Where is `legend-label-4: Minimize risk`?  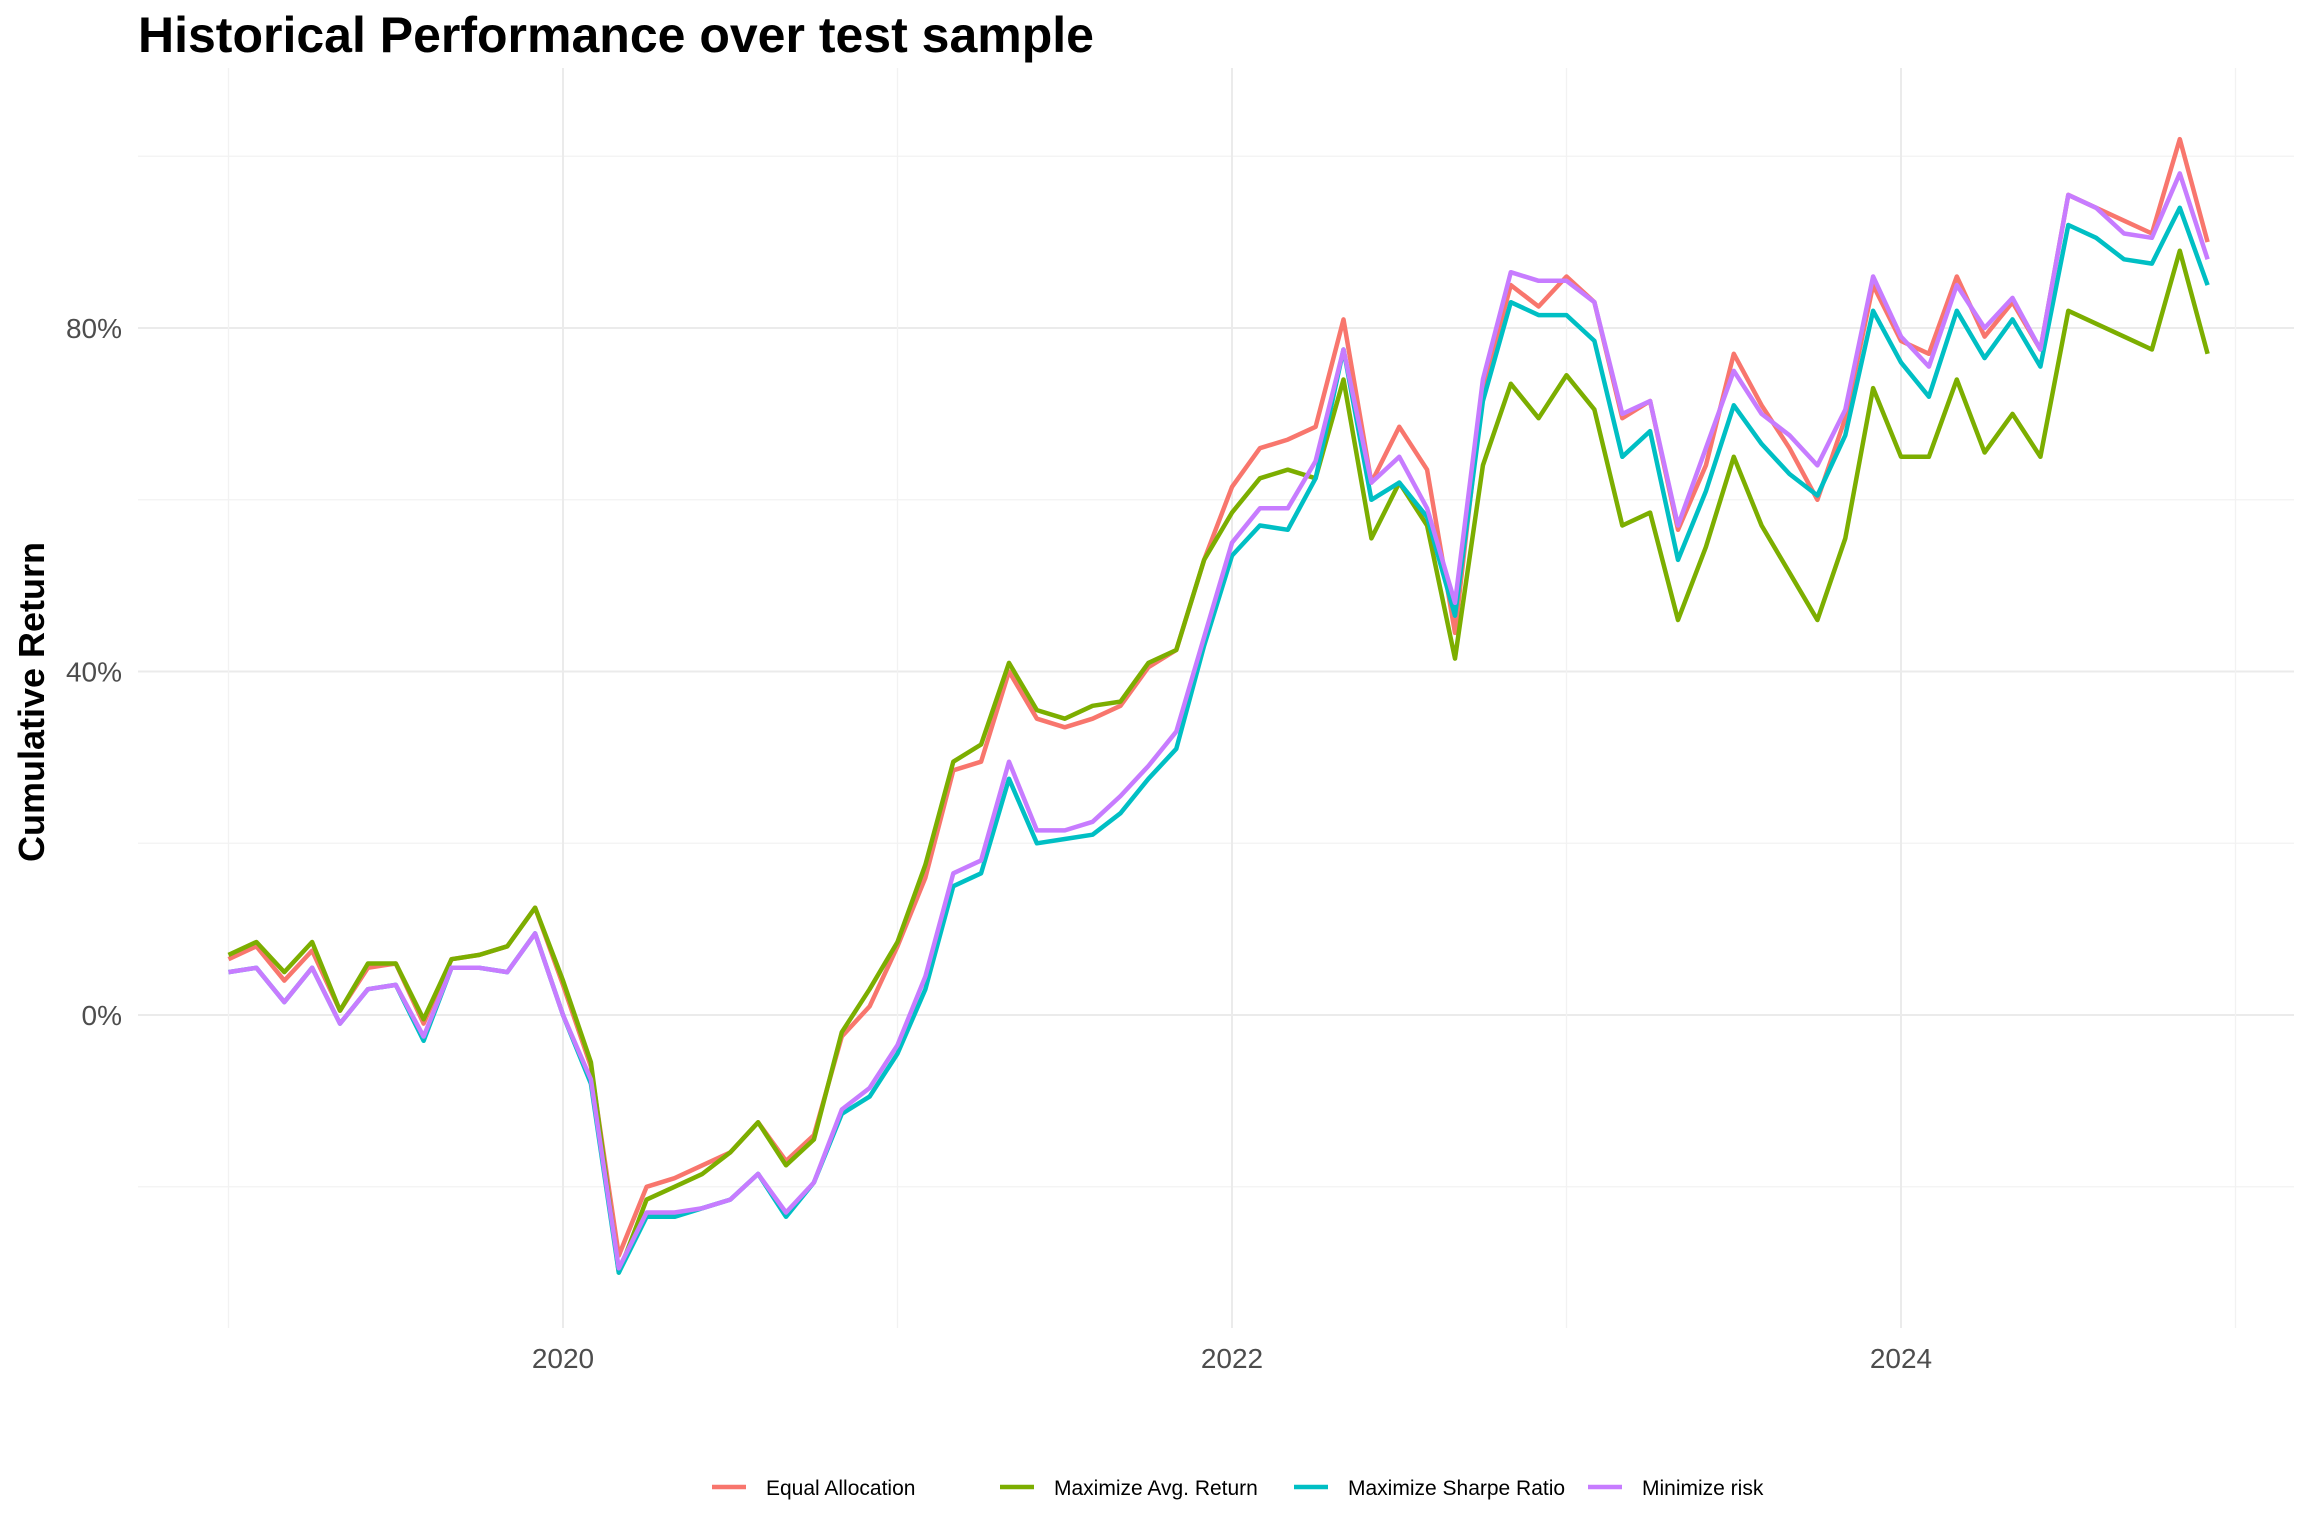
legend-label-4: Minimize risk is located at coordinates (1703, 1488).